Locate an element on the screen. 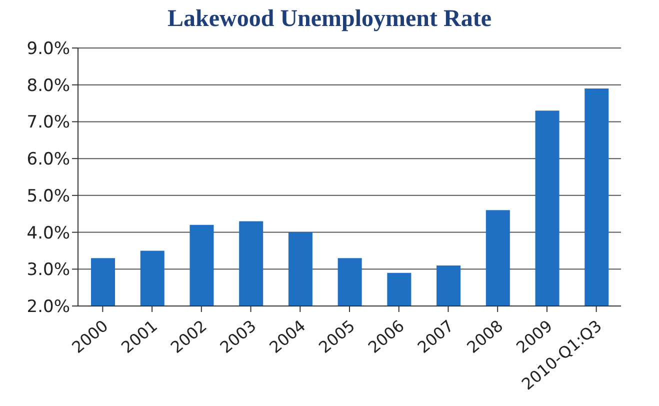 The width and height of the screenshot is (659, 406). chart-title: Lakewood Unemployment Rate is located at coordinates (329, 19).